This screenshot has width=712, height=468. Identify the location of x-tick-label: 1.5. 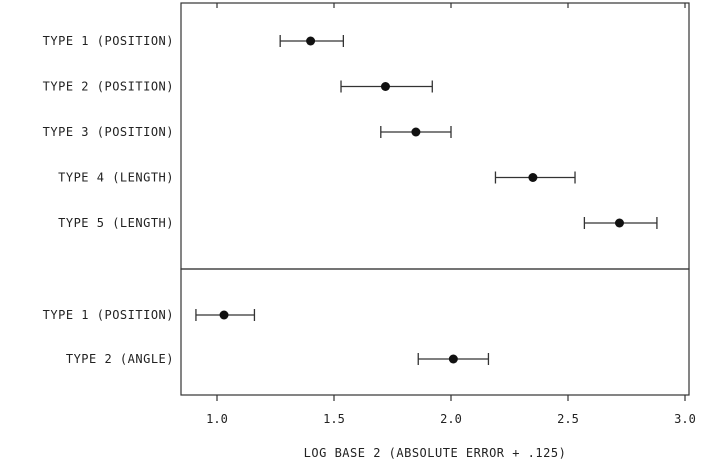
(334, 419).